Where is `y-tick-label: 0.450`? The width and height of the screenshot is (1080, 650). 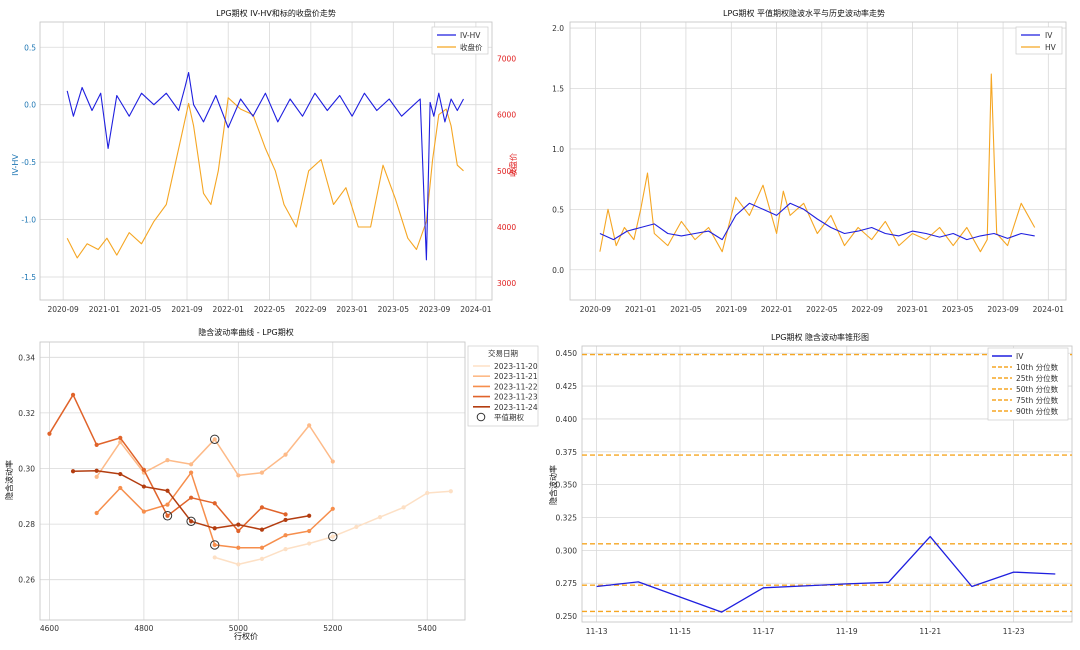
y-tick-label: 0.450 is located at coordinates (567, 353).